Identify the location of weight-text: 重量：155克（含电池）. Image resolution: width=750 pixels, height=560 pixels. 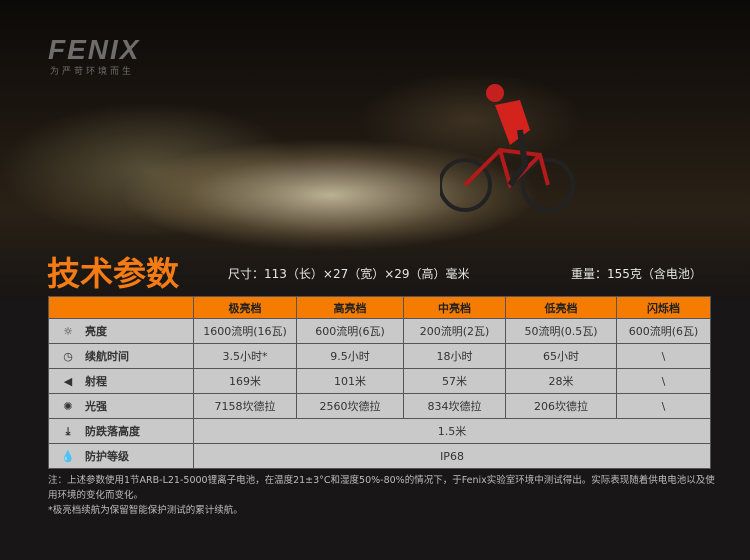
(636, 274).